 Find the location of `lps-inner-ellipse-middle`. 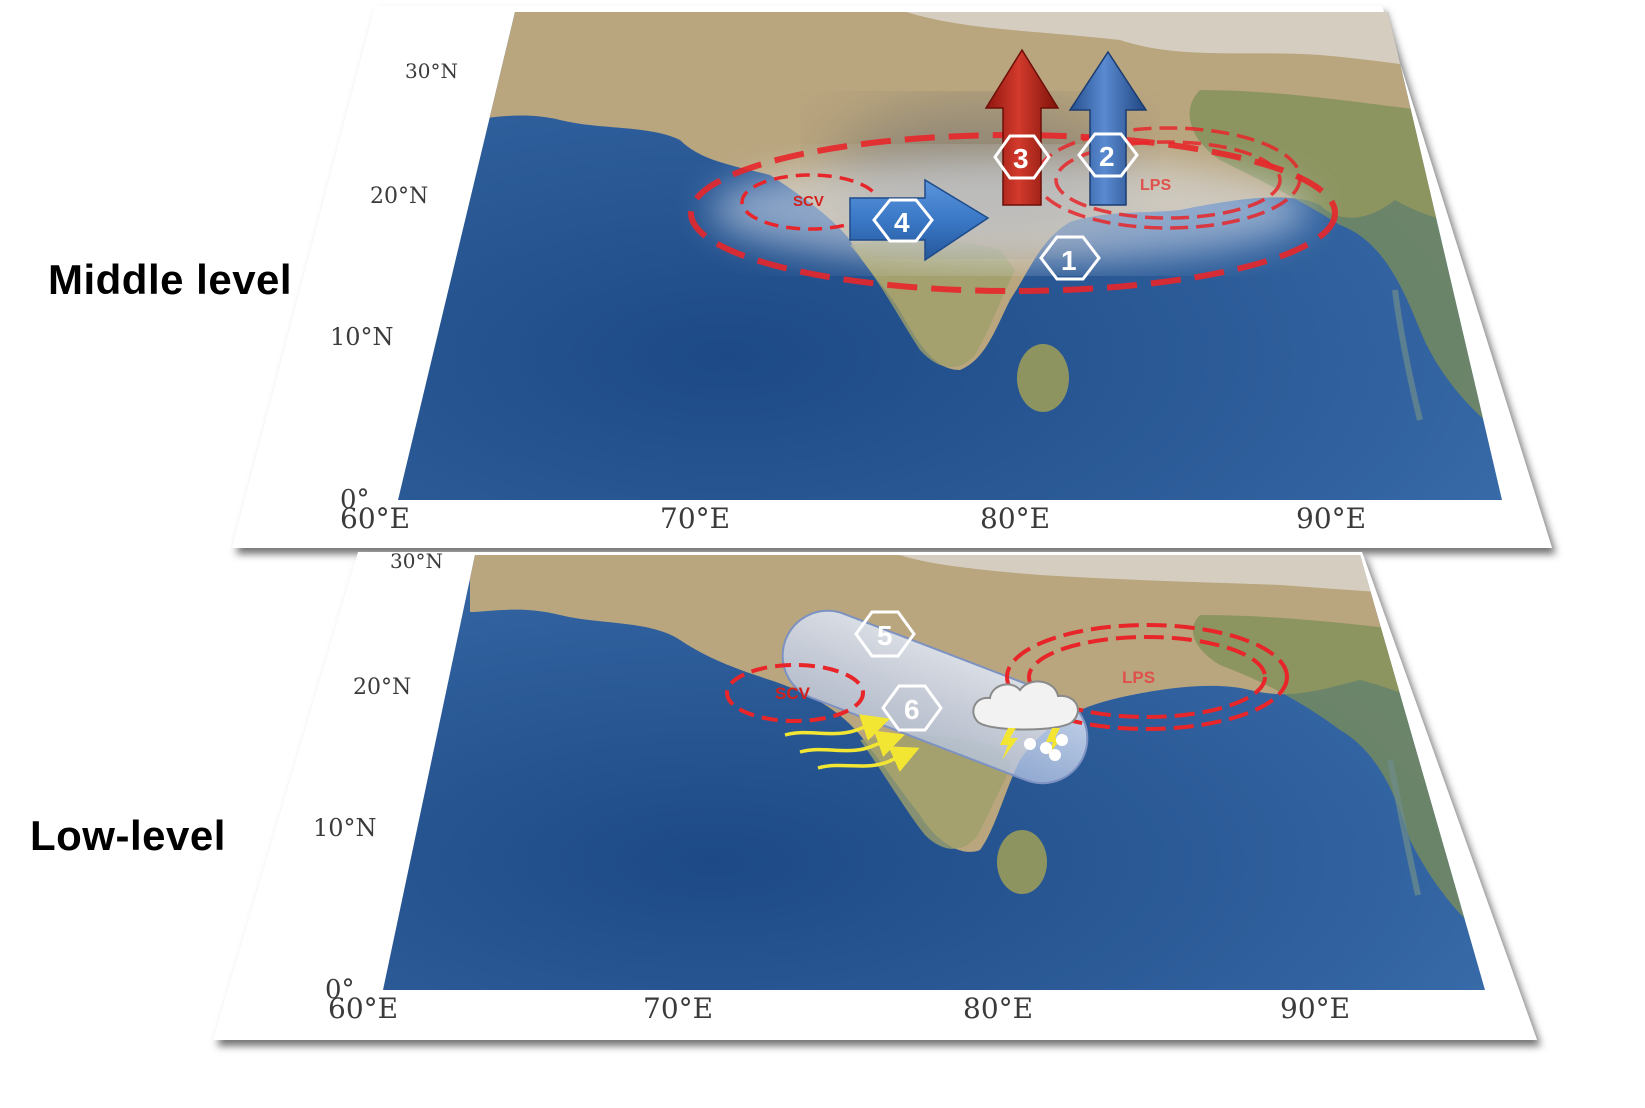

lps-inner-ellipse-middle is located at coordinates (1168, 180).